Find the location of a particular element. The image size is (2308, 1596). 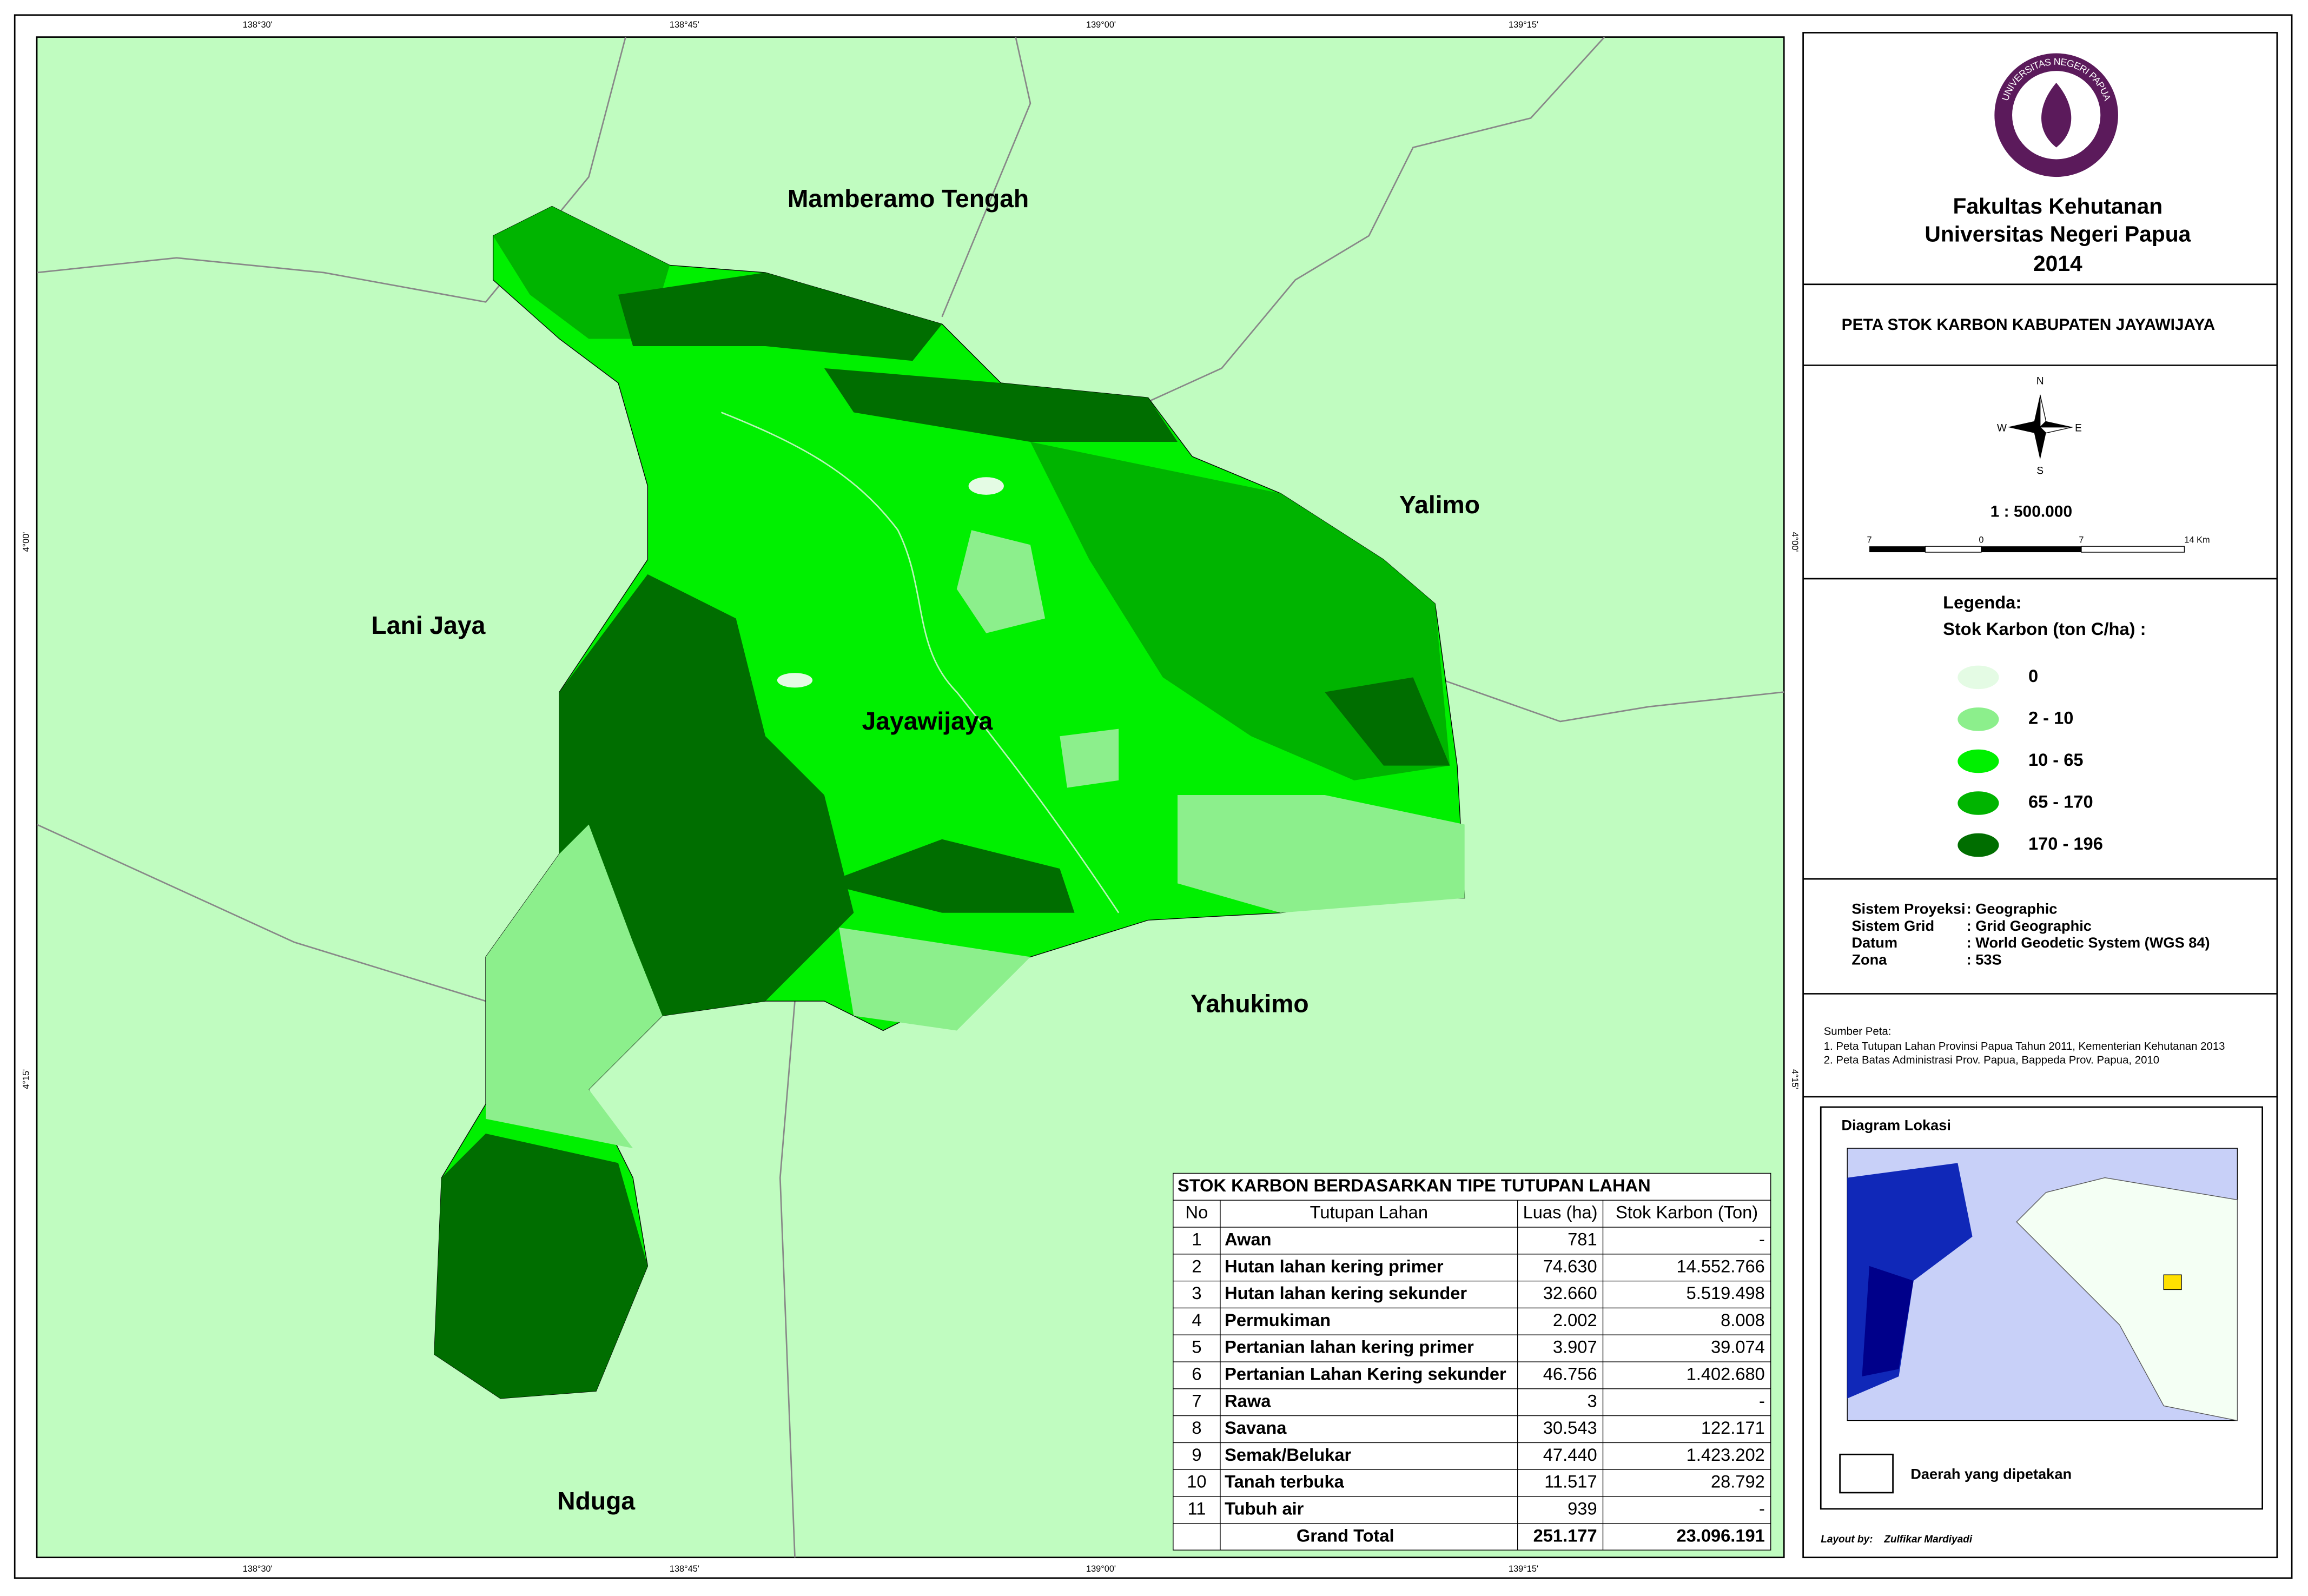

table-cell: 4 is located at coordinates (1197, 1320).